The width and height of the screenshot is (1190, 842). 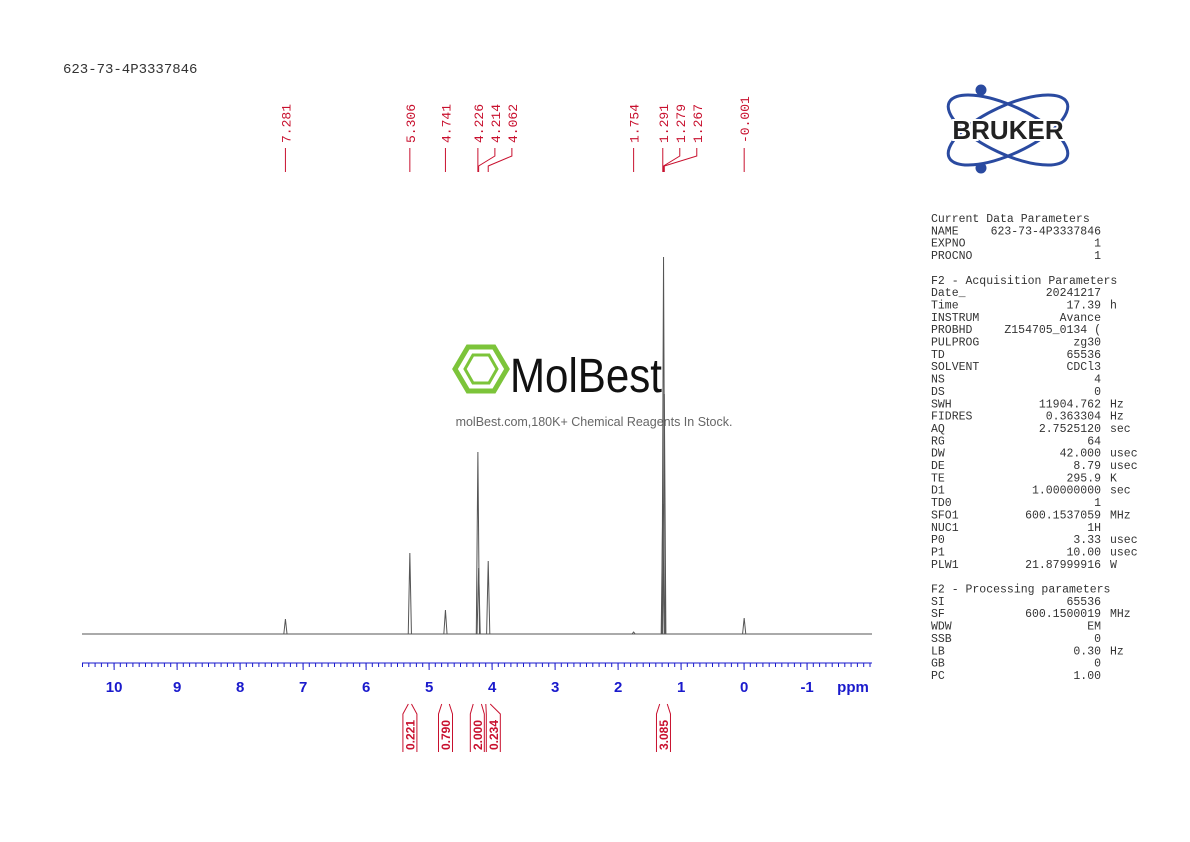 What do you see at coordinates (938, 540) in the screenshot?
I see `param-name: P0` at bounding box center [938, 540].